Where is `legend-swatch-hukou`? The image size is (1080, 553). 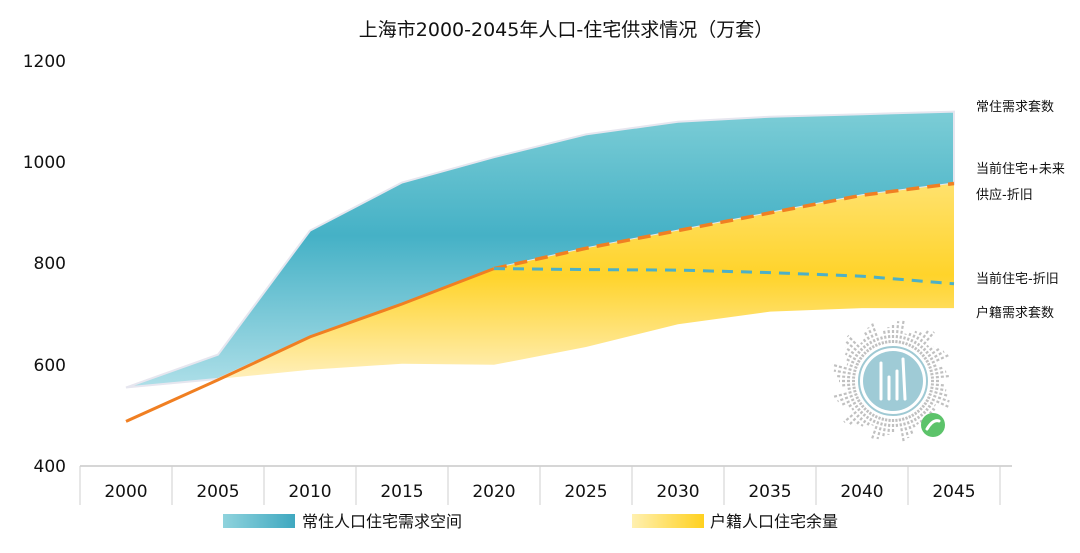 legend-swatch-hukou is located at coordinates (668, 521).